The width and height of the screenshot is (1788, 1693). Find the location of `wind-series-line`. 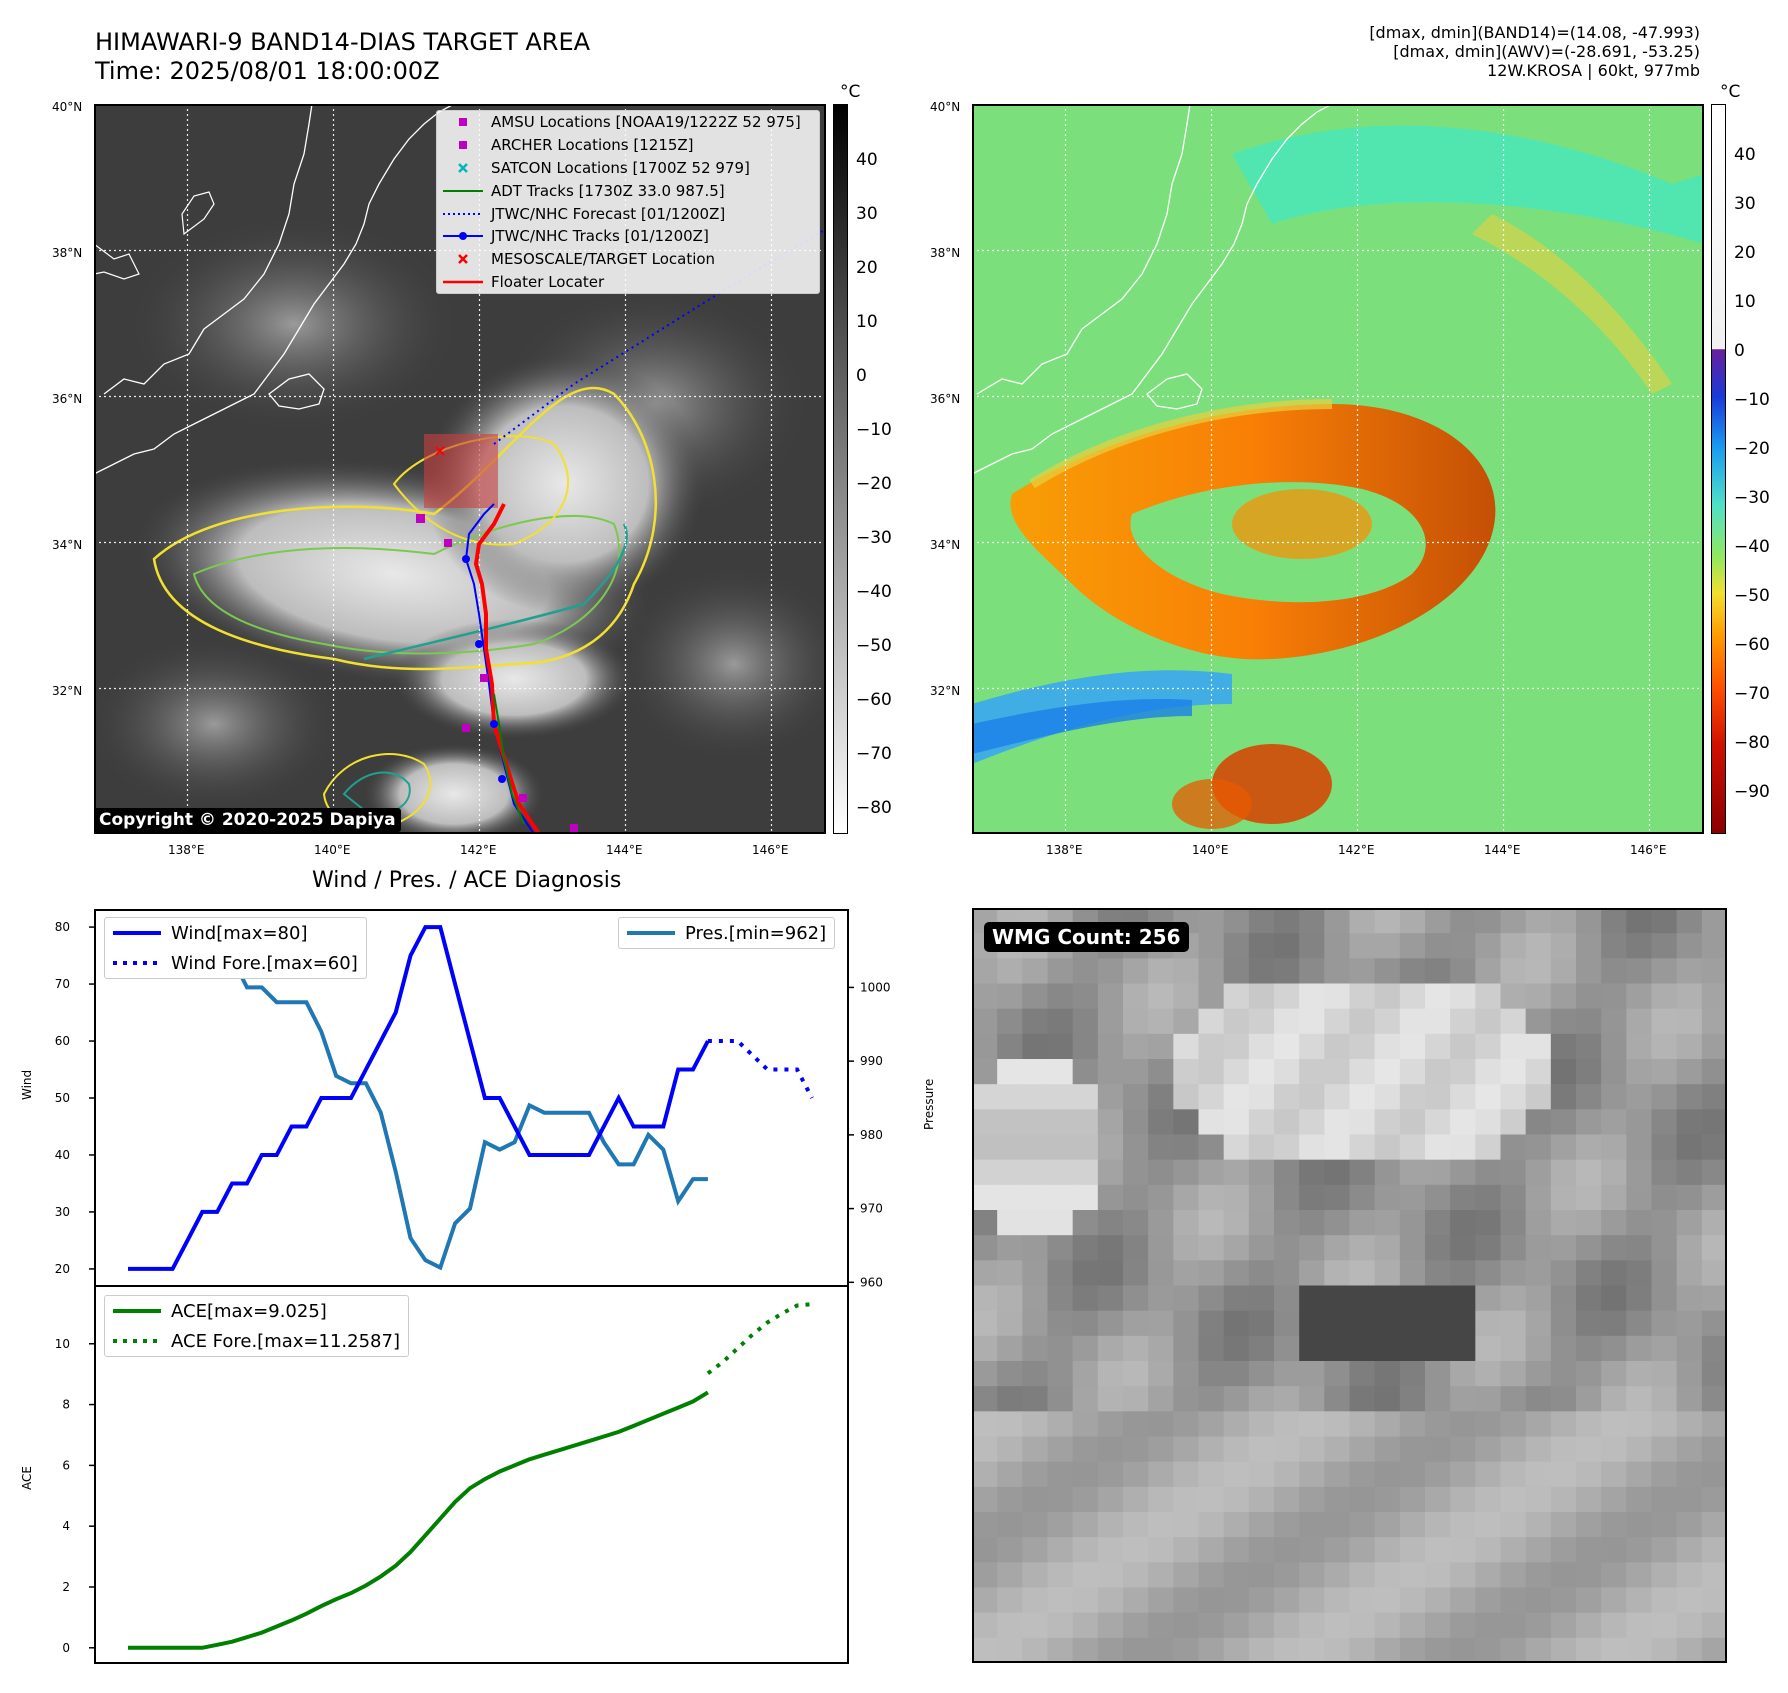

wind-series-line is located at coordinates (419, 1098).